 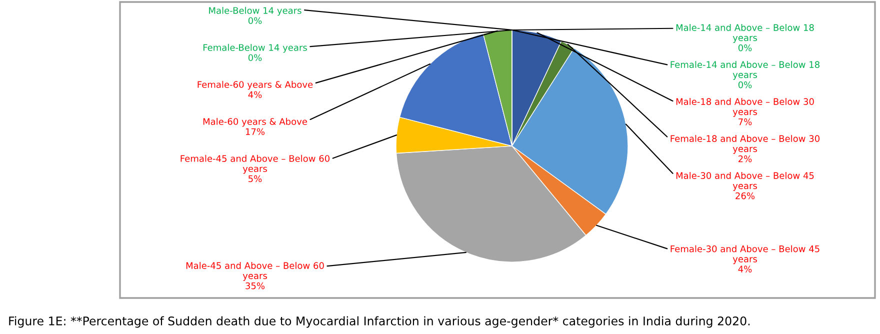 What do you see at coordinates (745, 122) in the screenshot?
I see `data-label: 7%` at bounding box center [745, 122].